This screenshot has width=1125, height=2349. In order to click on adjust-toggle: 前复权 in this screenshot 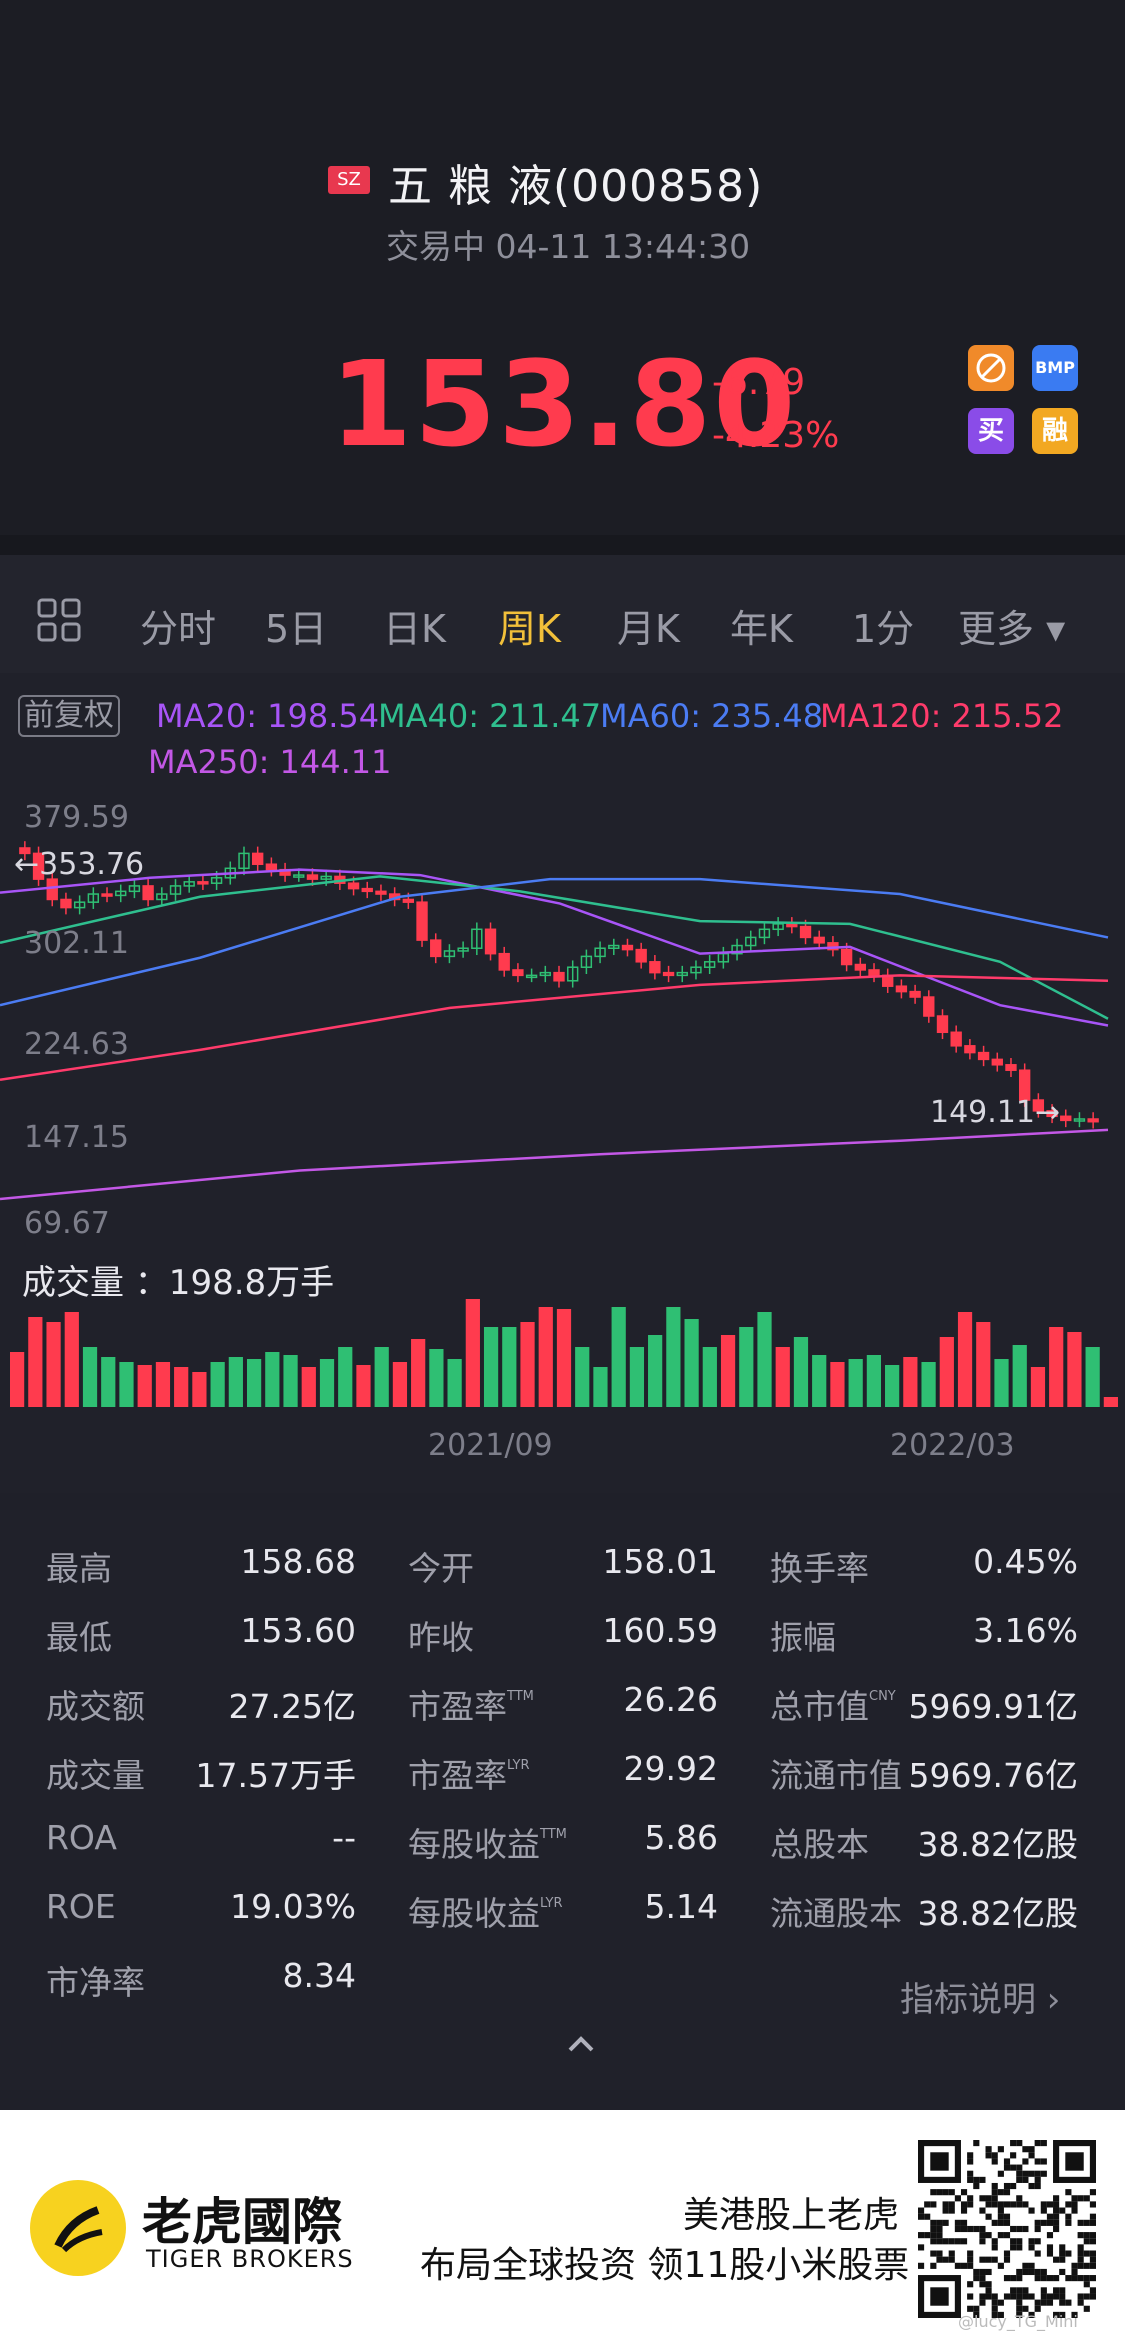, I will do `click(69, 716)`.